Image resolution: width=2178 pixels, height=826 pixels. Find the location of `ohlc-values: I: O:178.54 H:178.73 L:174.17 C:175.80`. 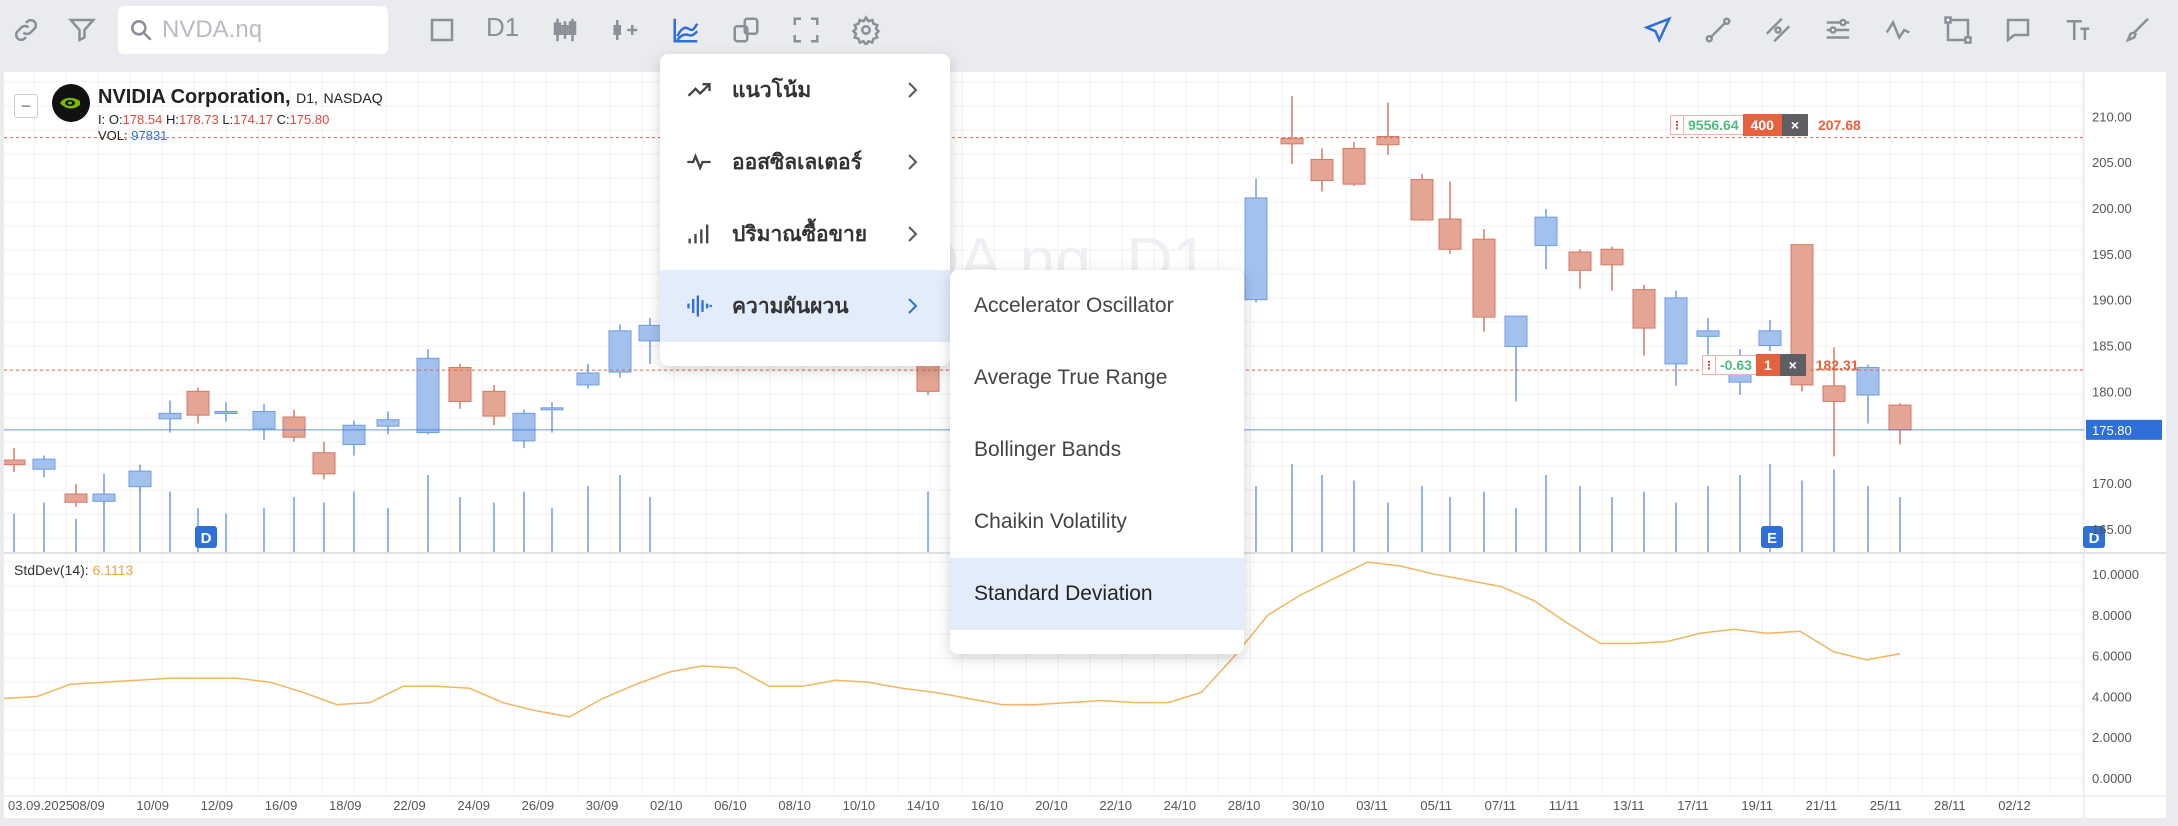

ohlc-values: I: O:178.54 H:178.73 L:174.17 C:175.80 is located at coordinates (213, 119).